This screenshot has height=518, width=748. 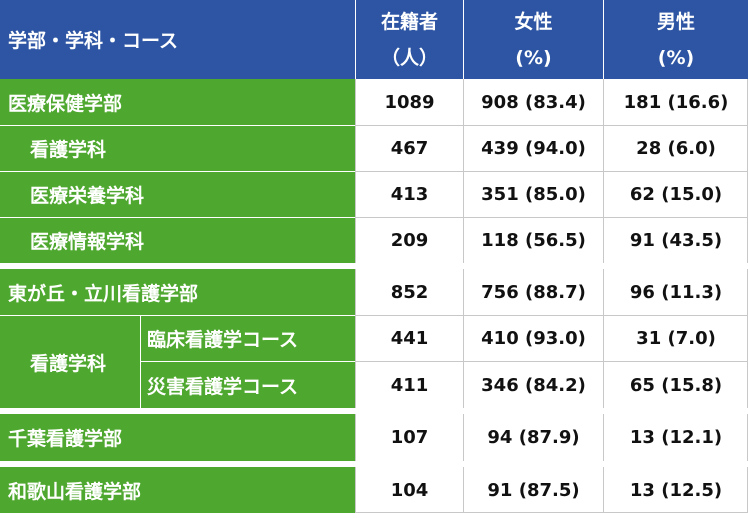 I want to click on faculty-label: 千葉看護学部, so click(x=177, y=437).